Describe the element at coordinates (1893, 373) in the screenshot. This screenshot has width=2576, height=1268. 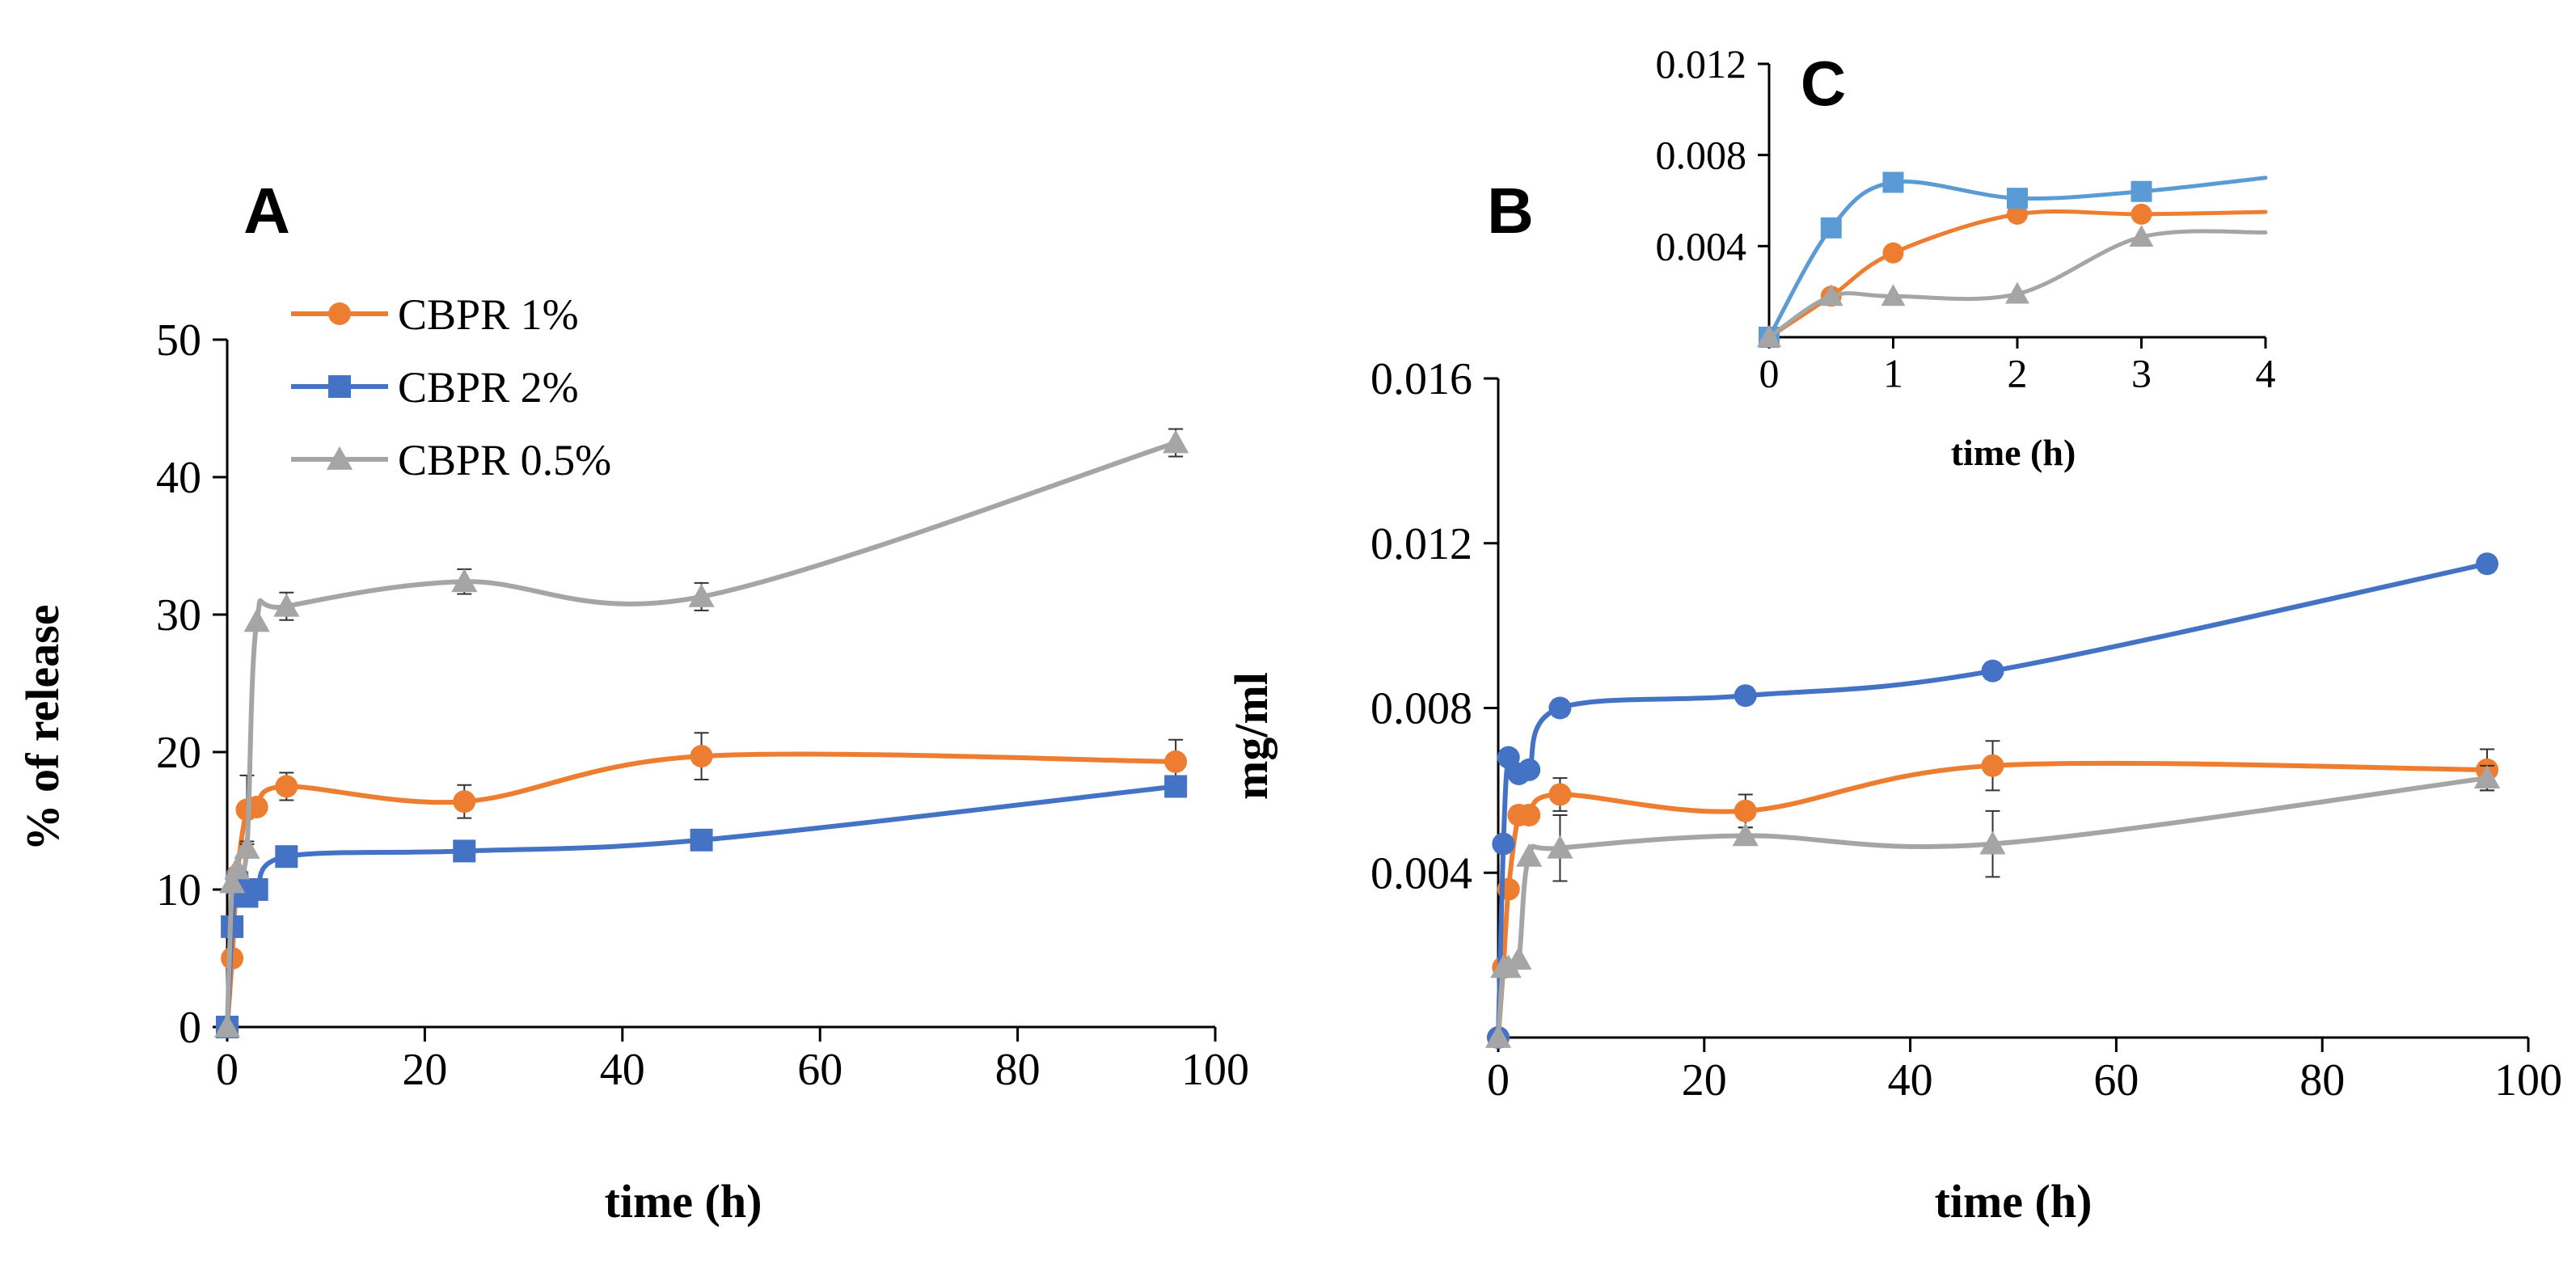
I see `x-tick-label: 1` at that location.